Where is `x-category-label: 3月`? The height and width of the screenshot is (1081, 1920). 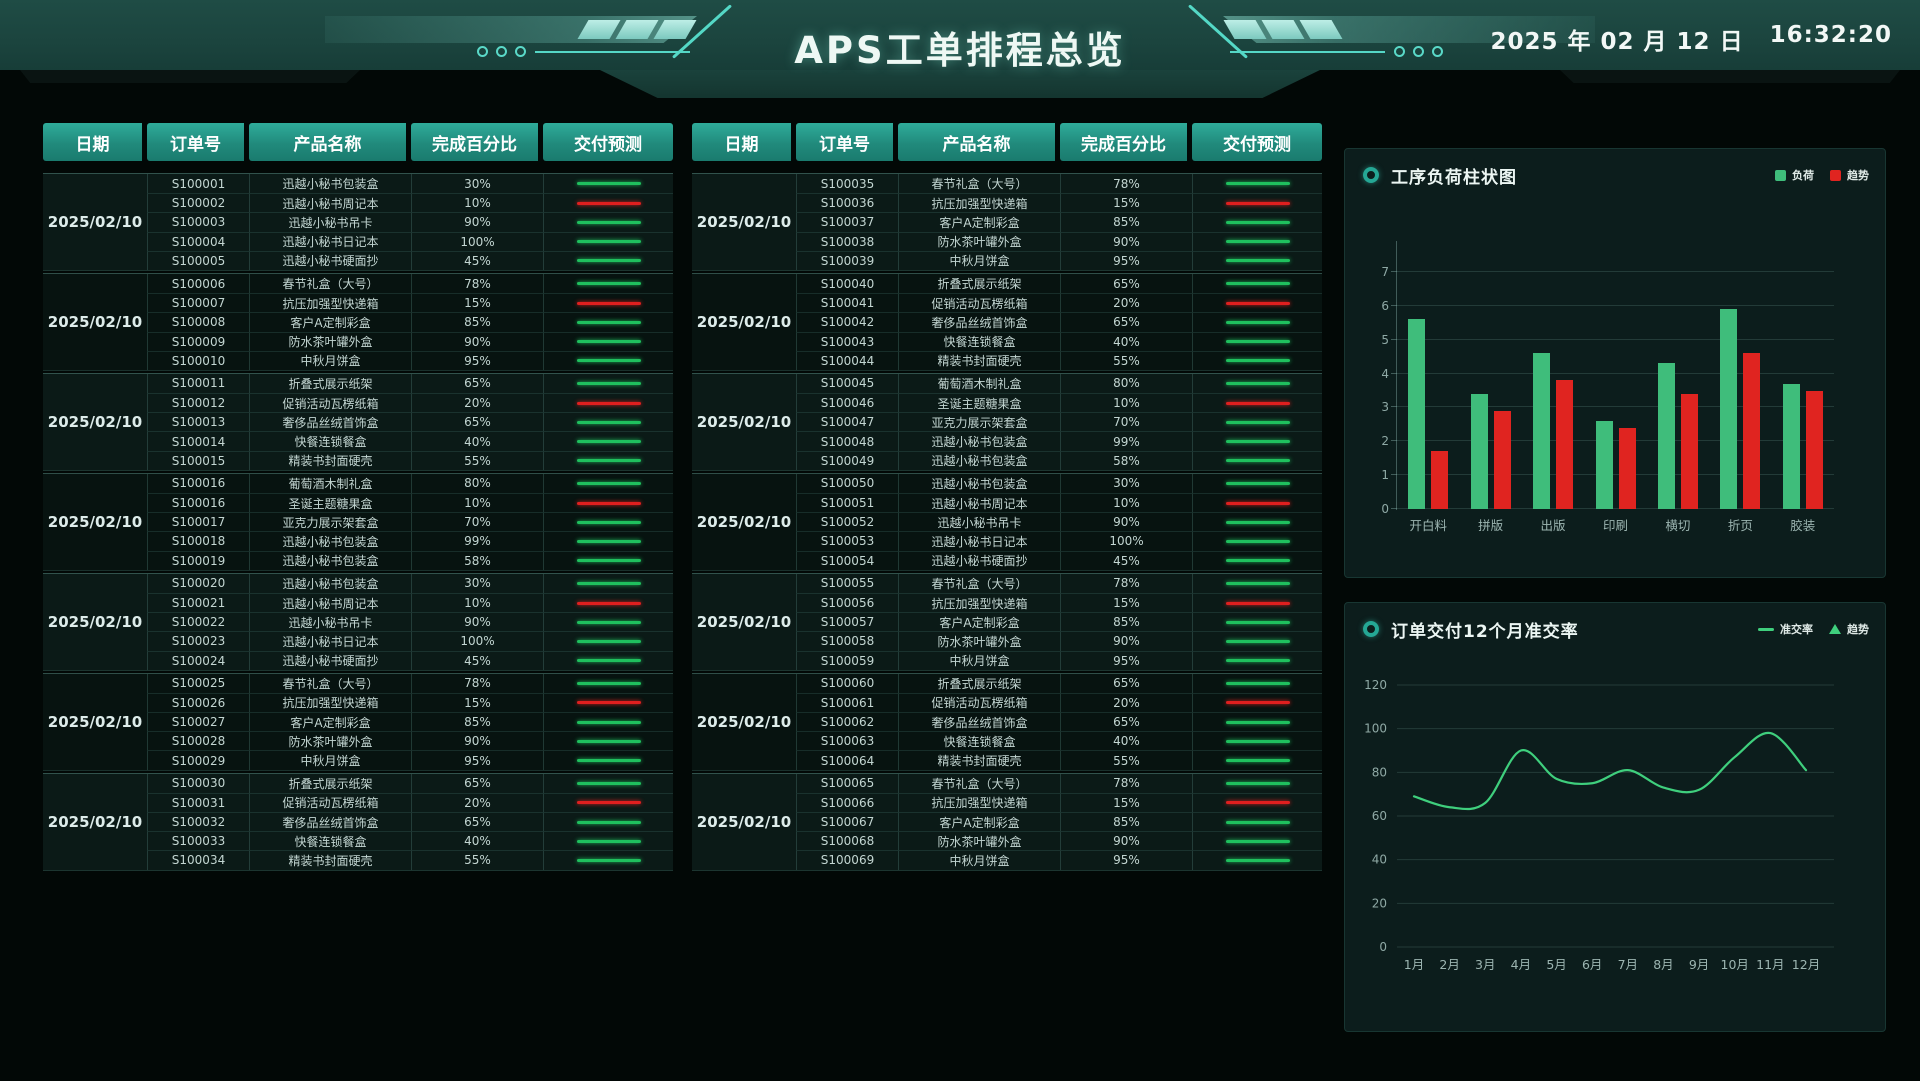
x-category-label: 3月 is located at coordinates (1485, 964).